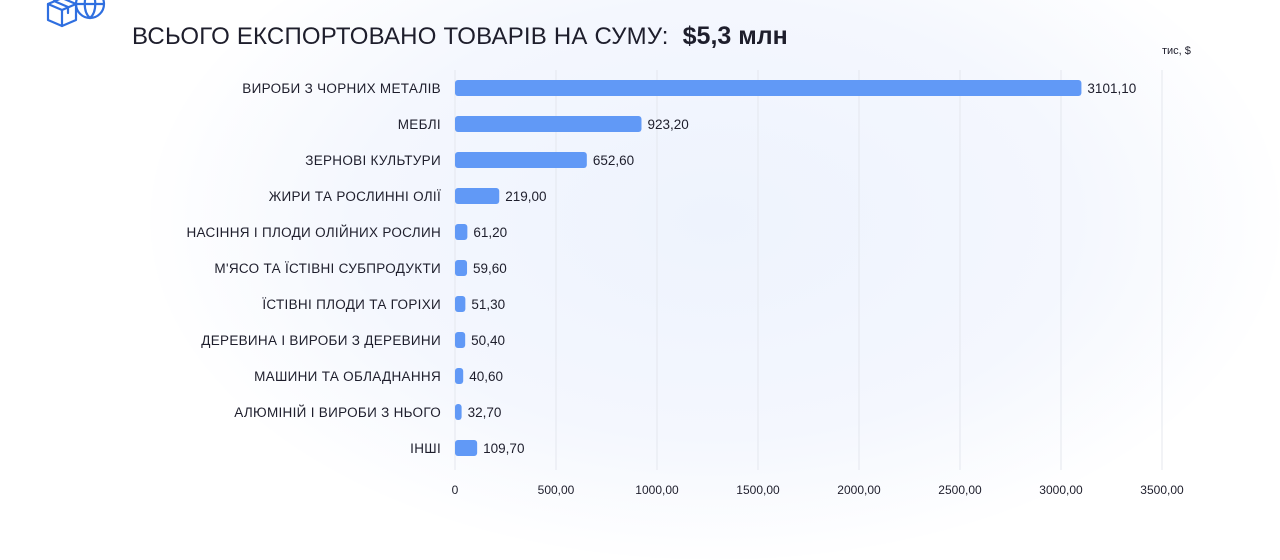 Image resolution: width=1280 pixels, height=560 pixels. I want to click on x-tick-label: 500,00, so click(556, 490).